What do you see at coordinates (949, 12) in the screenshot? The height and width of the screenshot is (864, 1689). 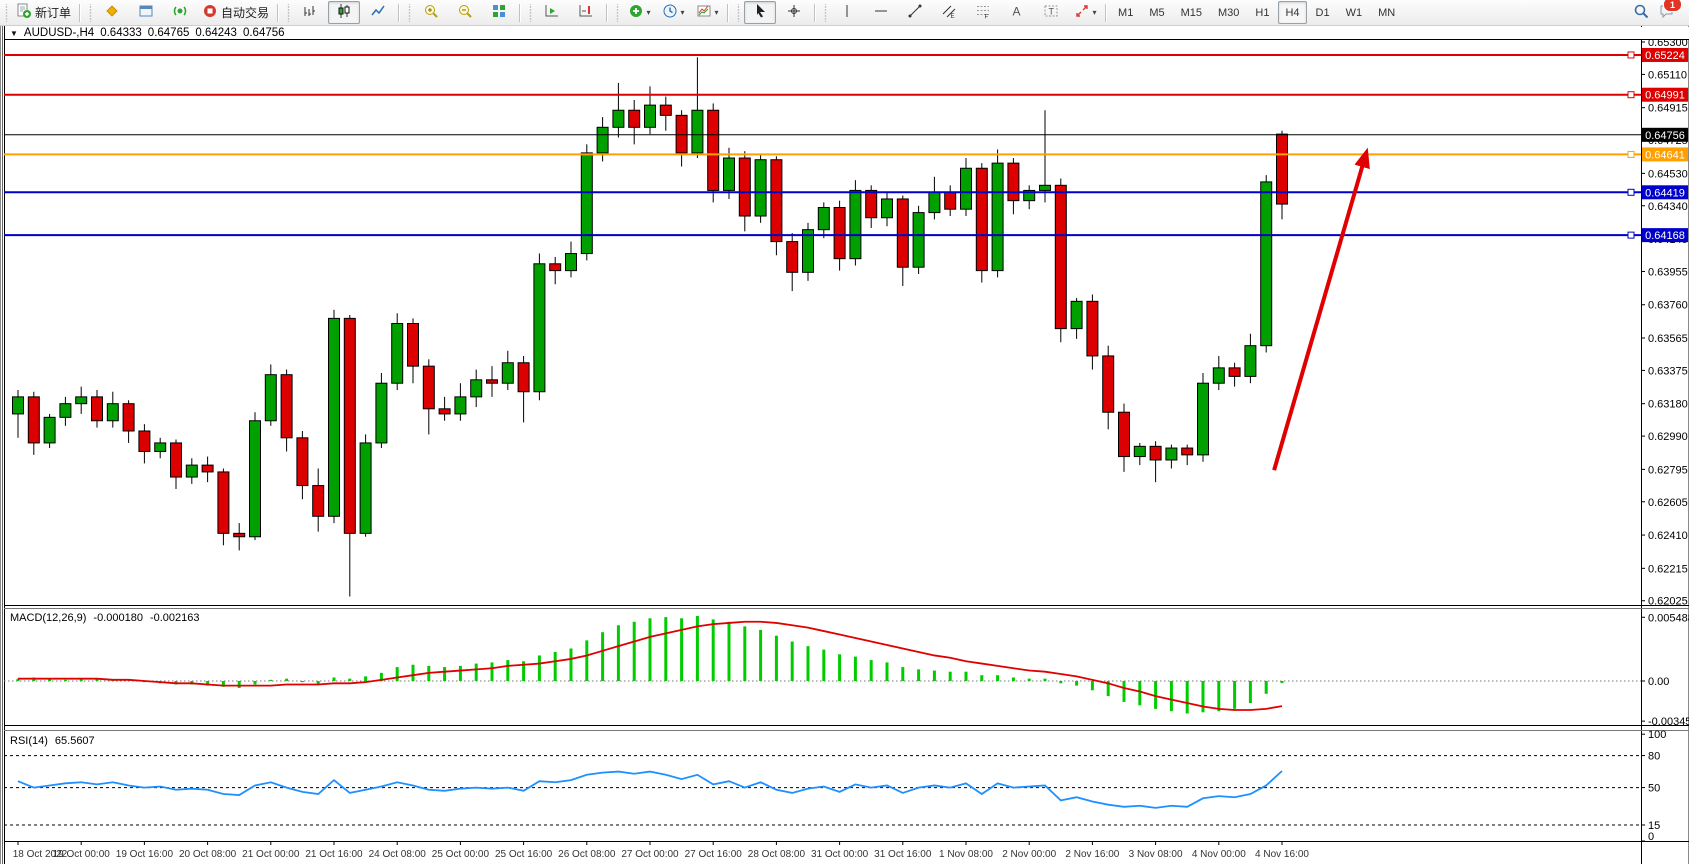 I see `equidistant-channel-button: E` at bounding box center [949, 12].